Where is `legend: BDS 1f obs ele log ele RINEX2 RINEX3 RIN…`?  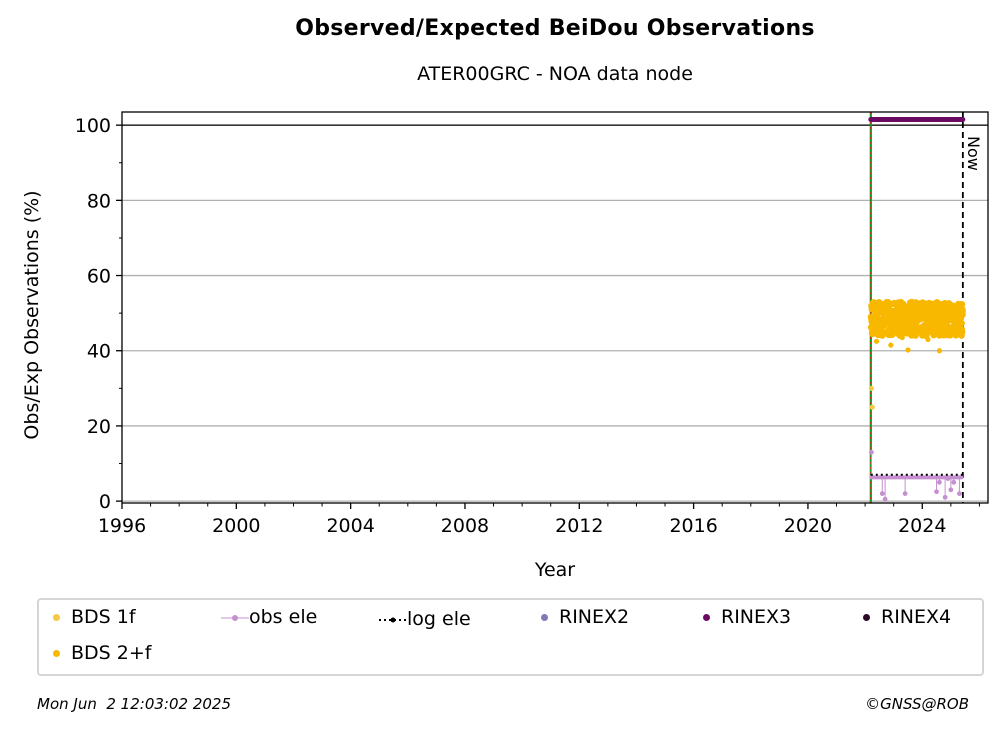
legend: BDS 1f obs ele log ele RINEX2 RINEX3 RIN… is located at coordinates (510, 637).